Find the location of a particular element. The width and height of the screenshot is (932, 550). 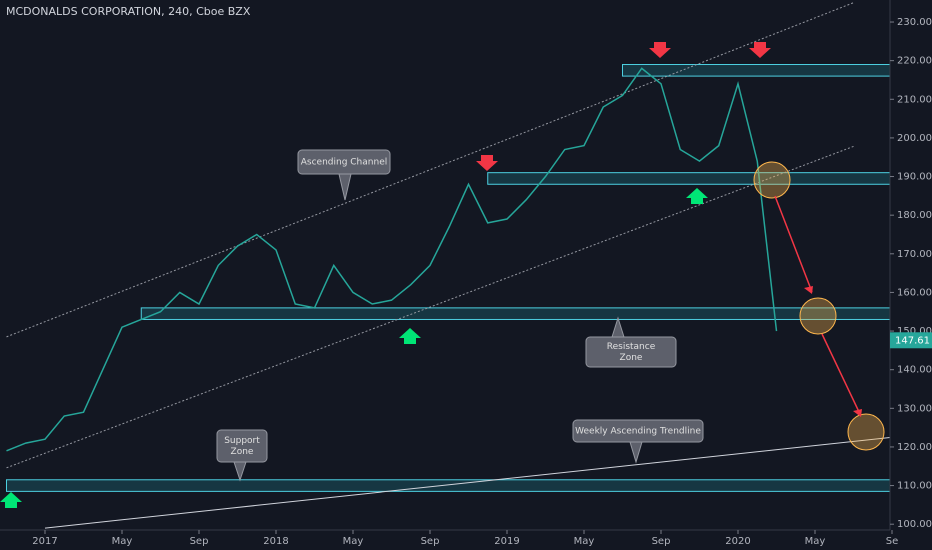

y-tick-label: 210.00 is located at coordinates (914, 99).